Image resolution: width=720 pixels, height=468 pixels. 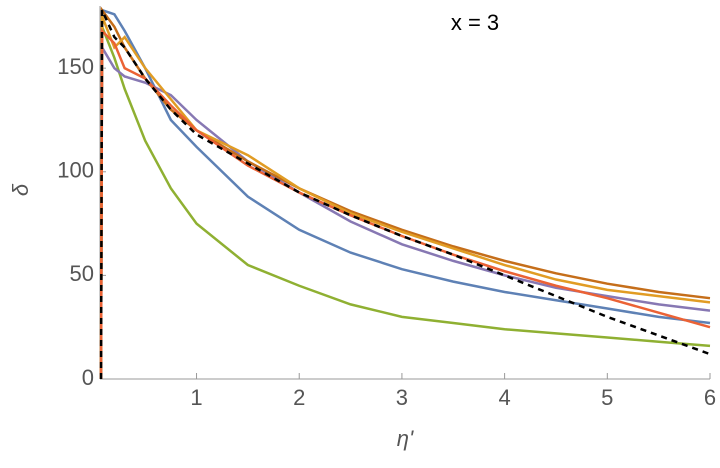 I want to click on x-tick-label: 2, so click(x=299, y=397).